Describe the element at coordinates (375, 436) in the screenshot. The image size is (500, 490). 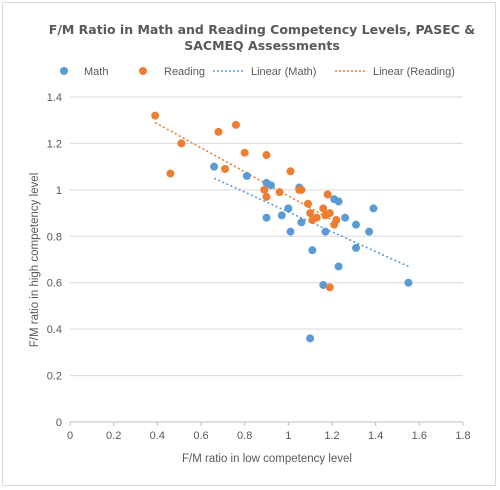
I see `x-tick-label: 1.4` at that location.